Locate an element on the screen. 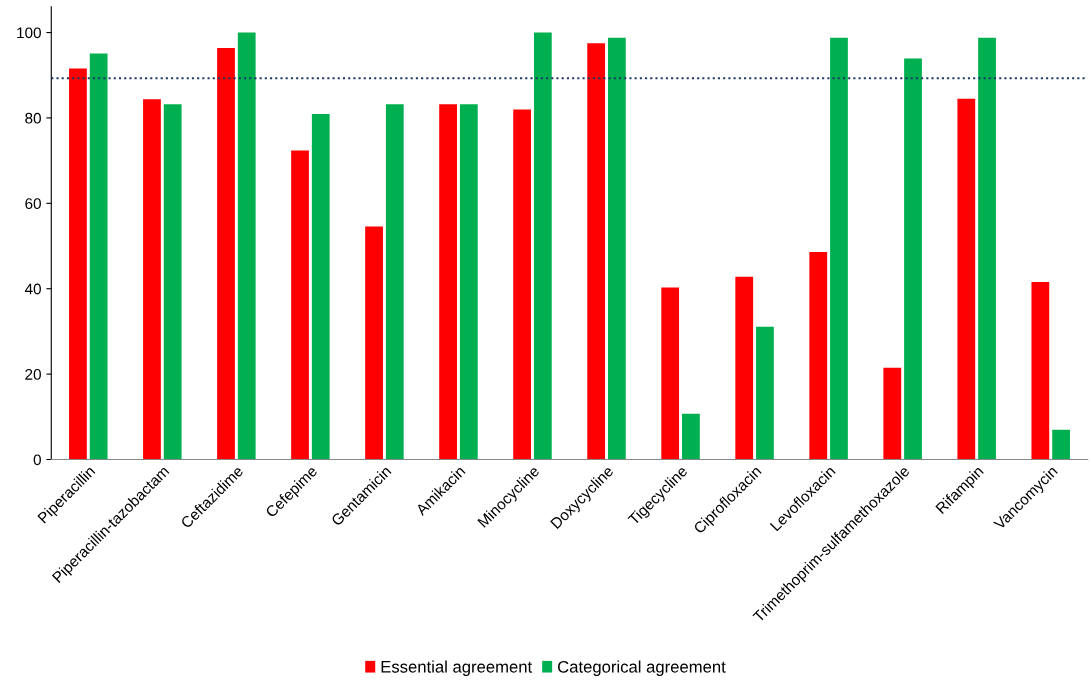  y-tick-label: 60 is located at coordinates (33, 204).